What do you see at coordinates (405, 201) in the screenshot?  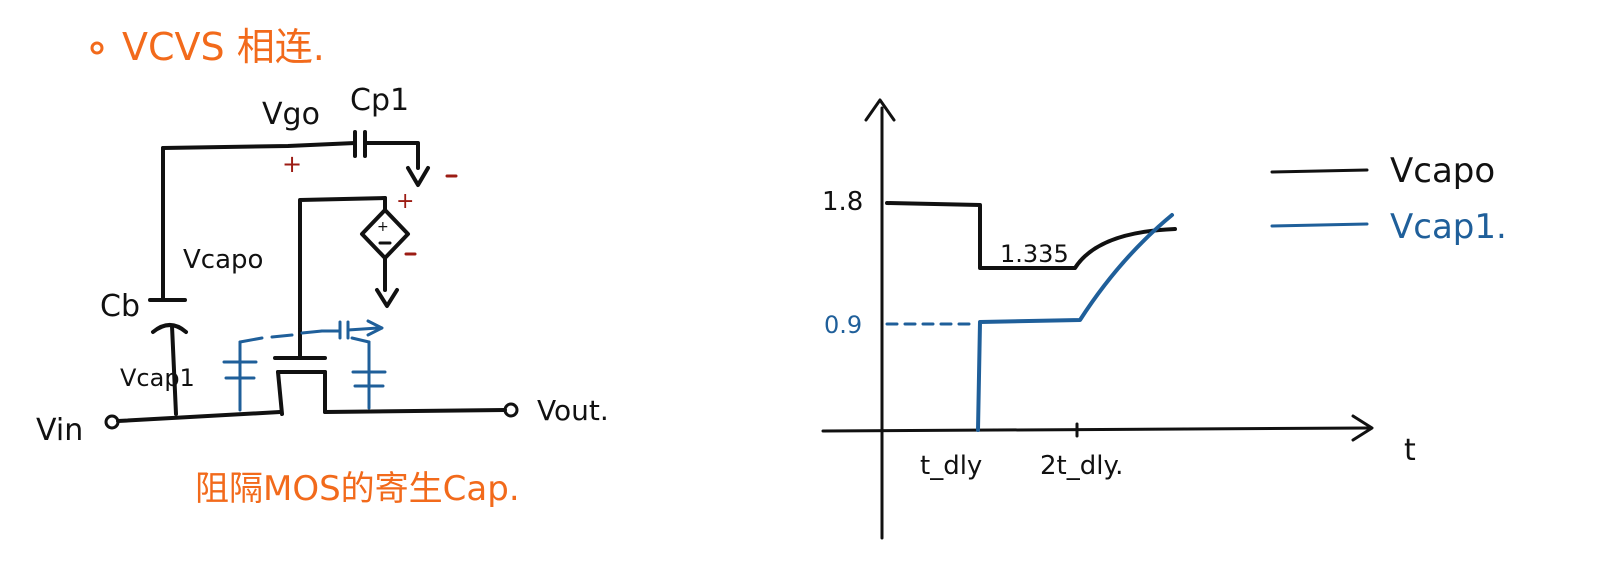 I see `plus-sign-vcvs: +` at bounding box center [405, 201].